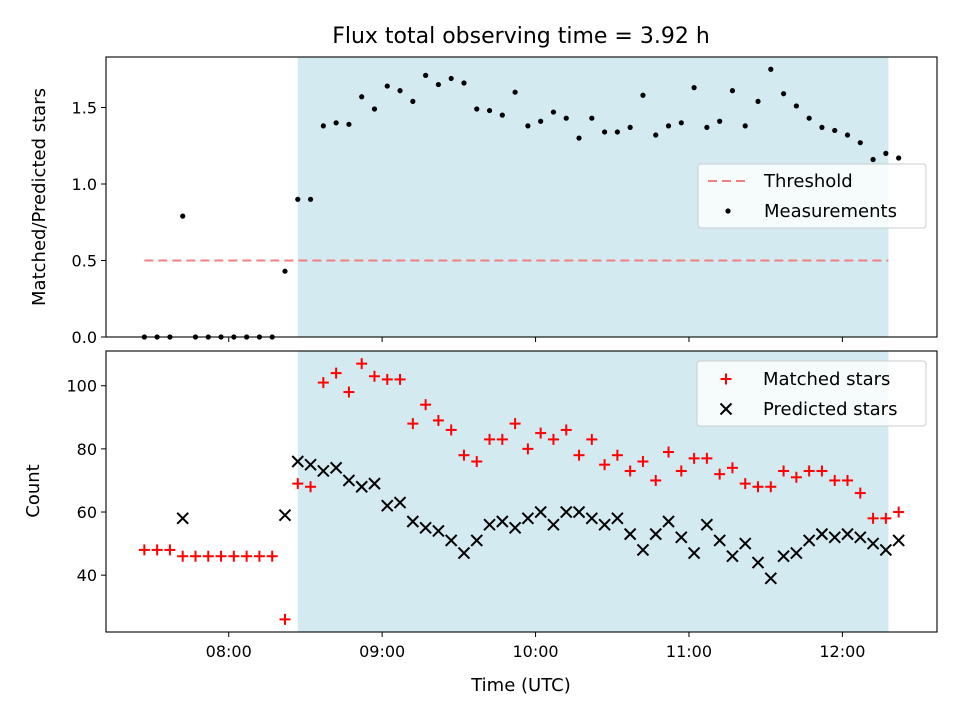 The height and width of the screenshot is (720, 960). Describe the element at coordinates (830, 409) in the screenshot. I see `legend-predicted-label: Predicted stars` at that location.